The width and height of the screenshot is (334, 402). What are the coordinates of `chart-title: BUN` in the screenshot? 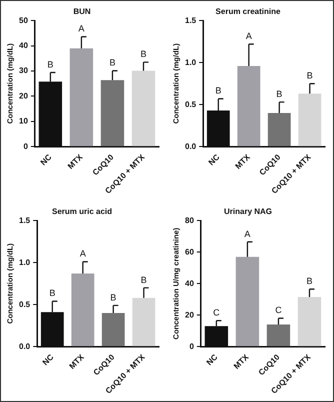 It's located at (82, 11).